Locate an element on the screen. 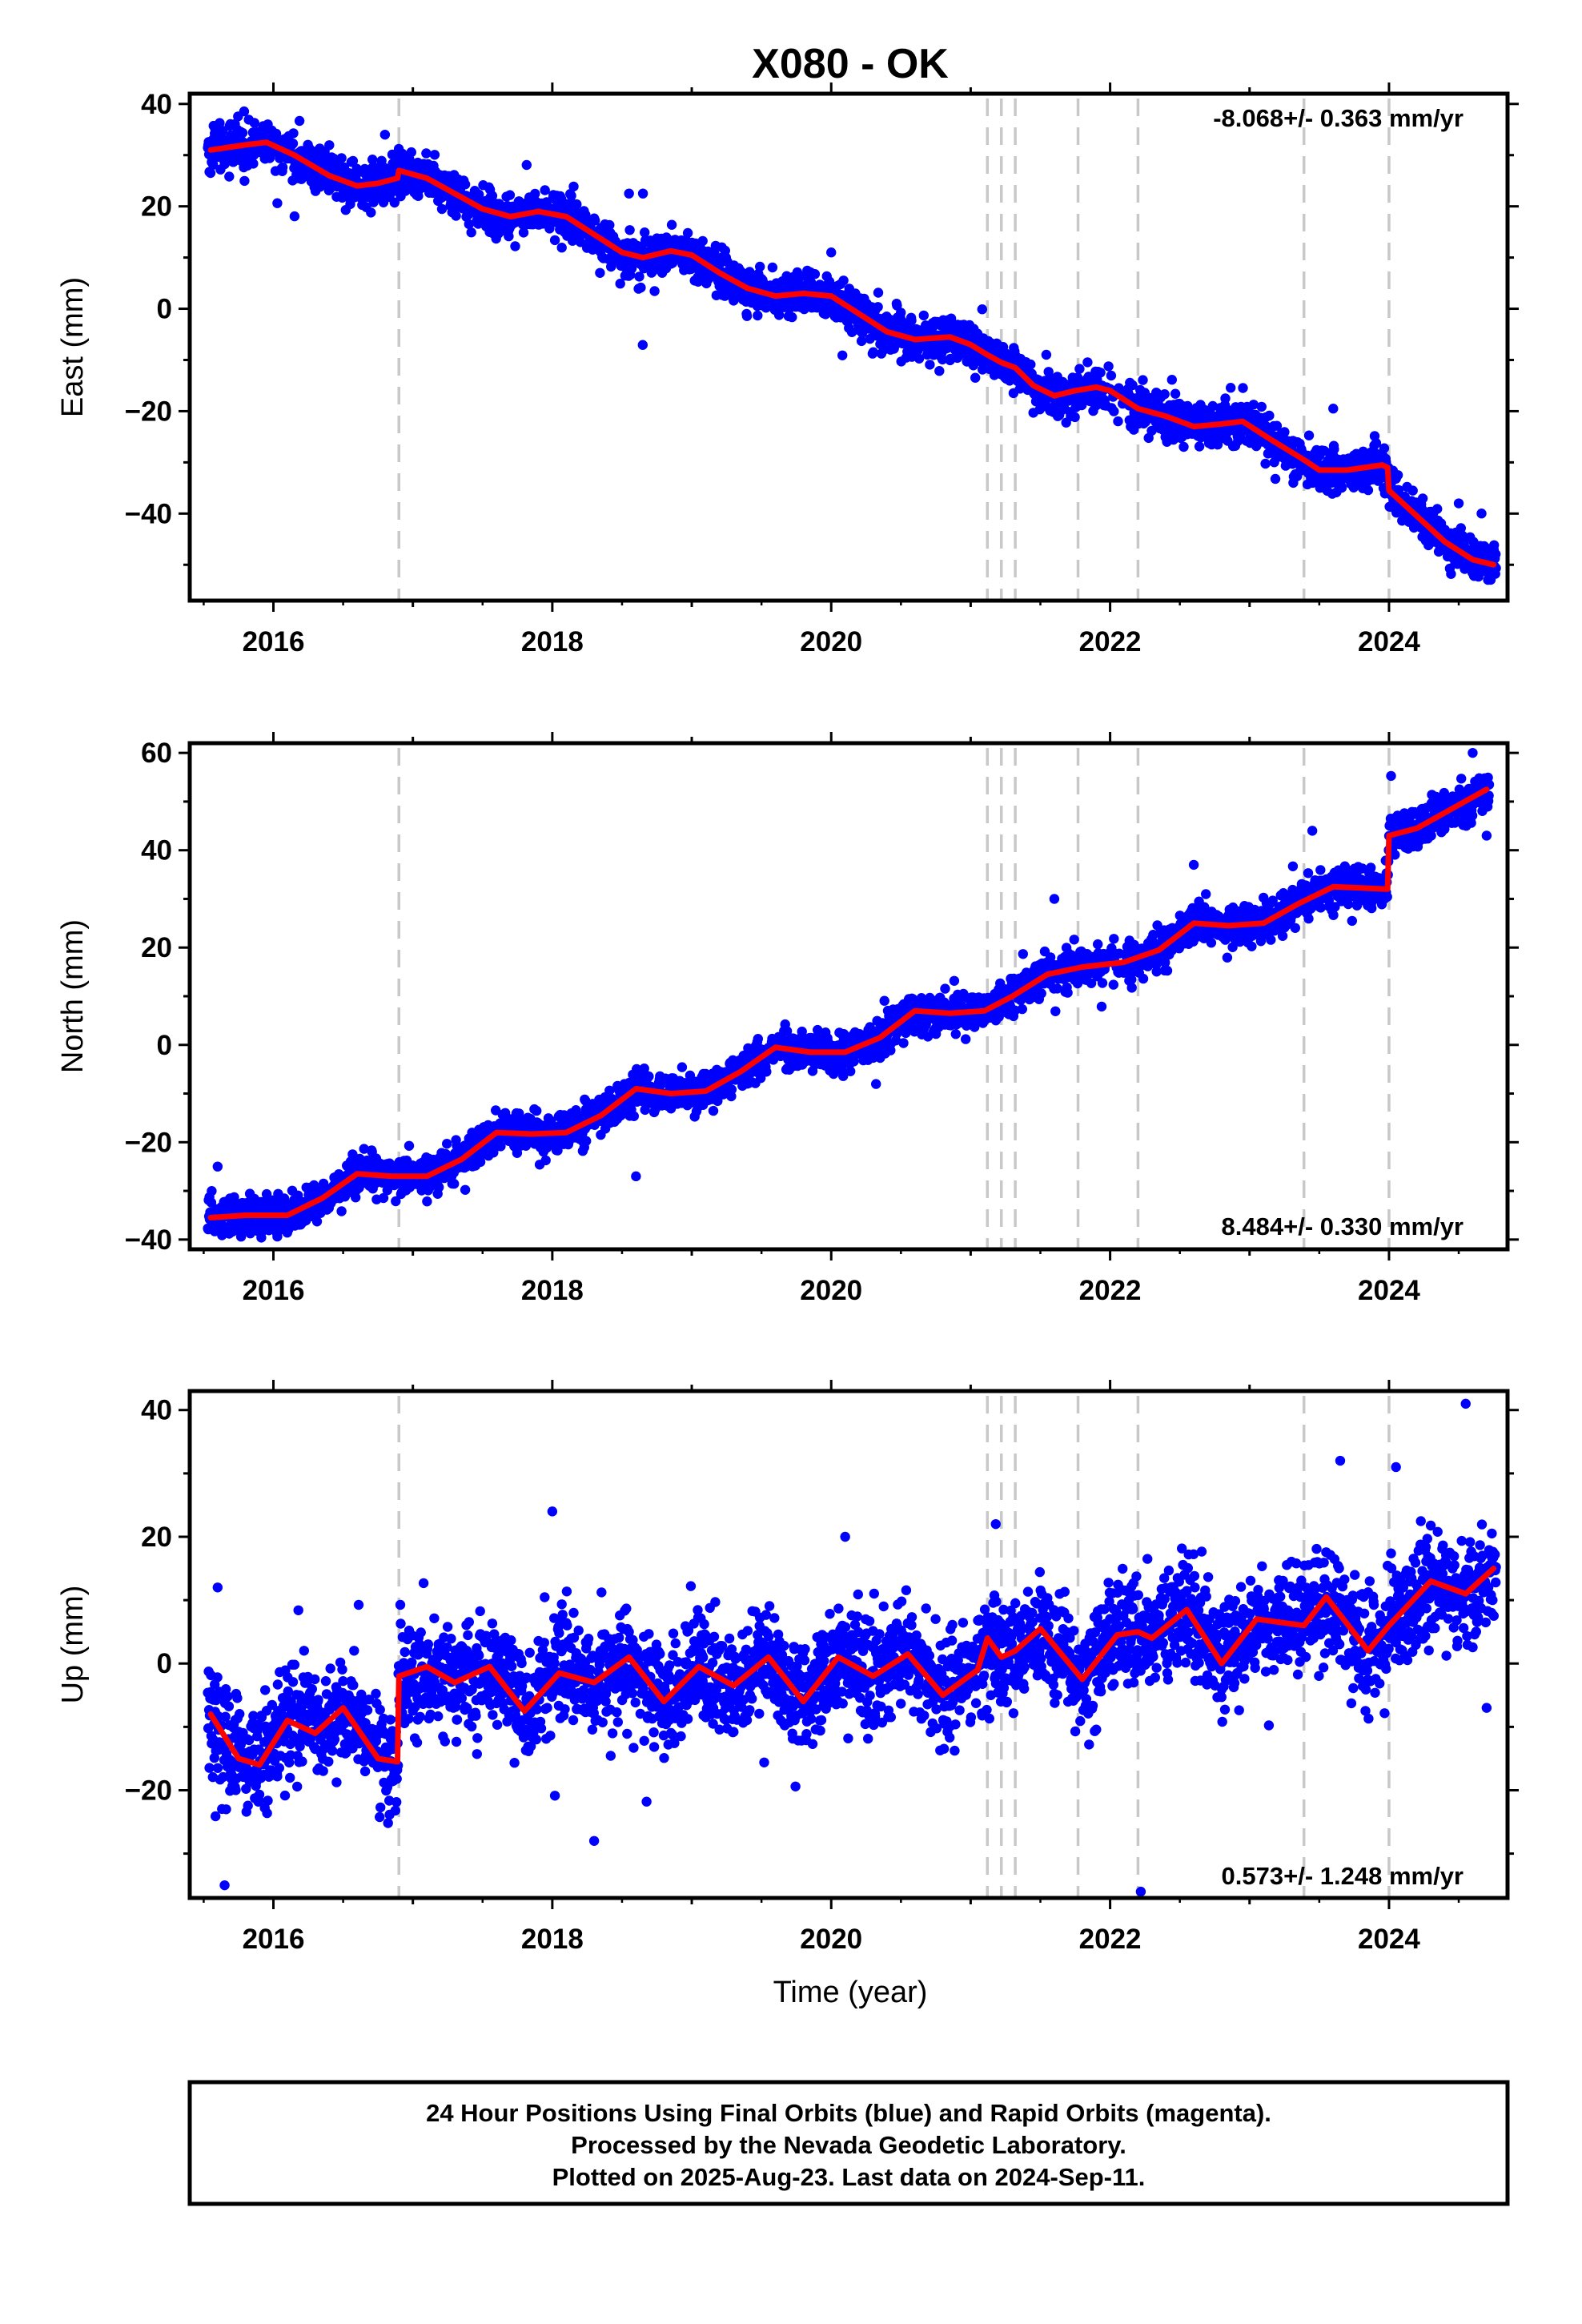  east-x-tick-label: 2022 is located at coordinates (1110, 641).